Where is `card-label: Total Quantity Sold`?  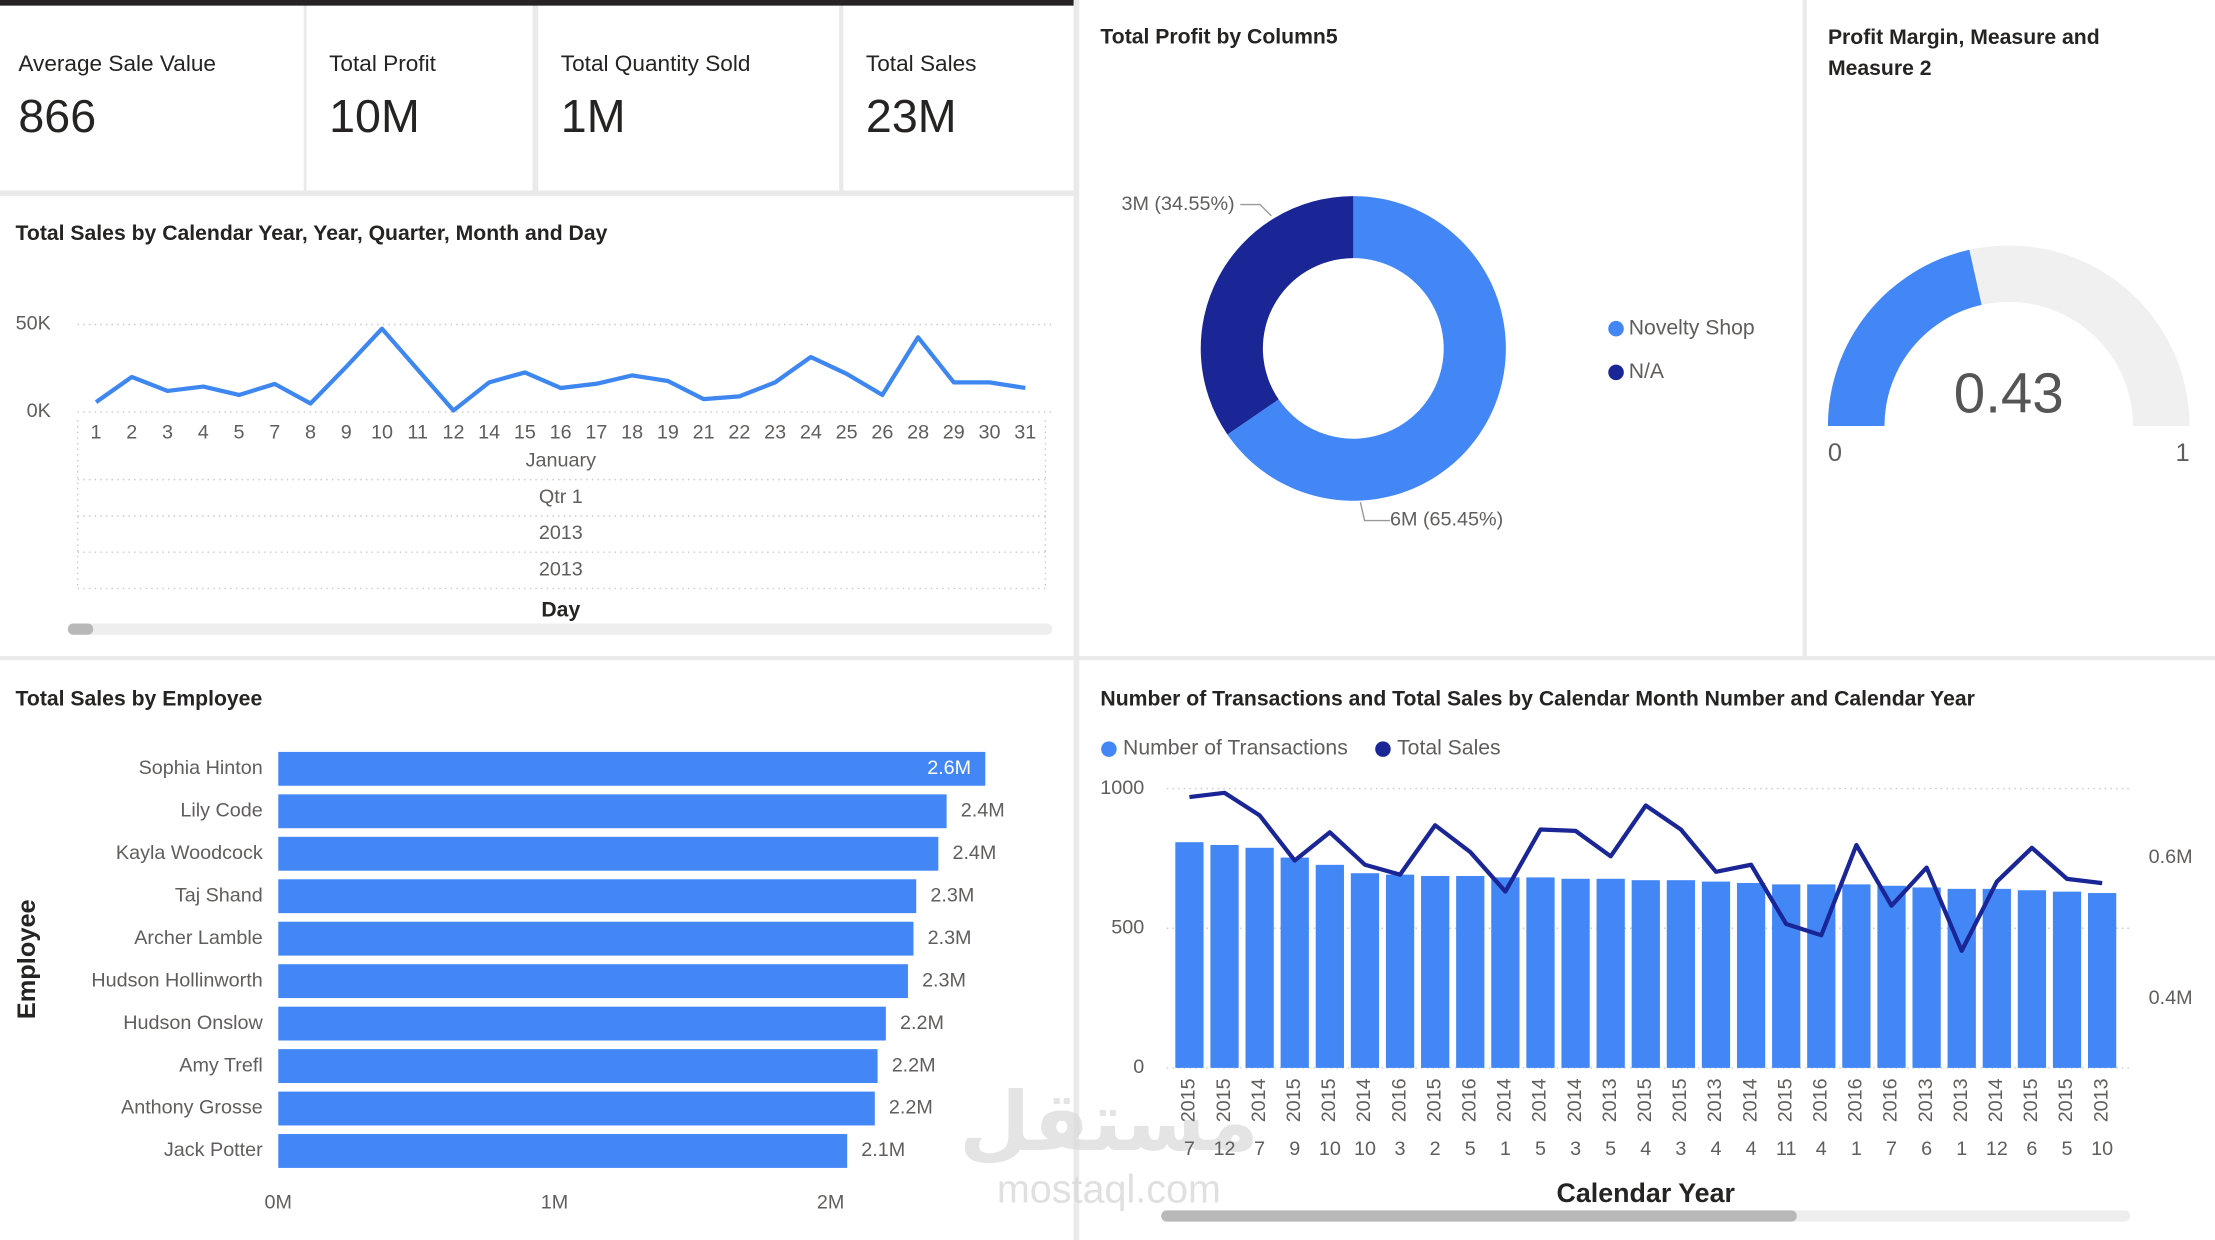 card-label: Total Quantity Sold is located at coordinates (656, 63).